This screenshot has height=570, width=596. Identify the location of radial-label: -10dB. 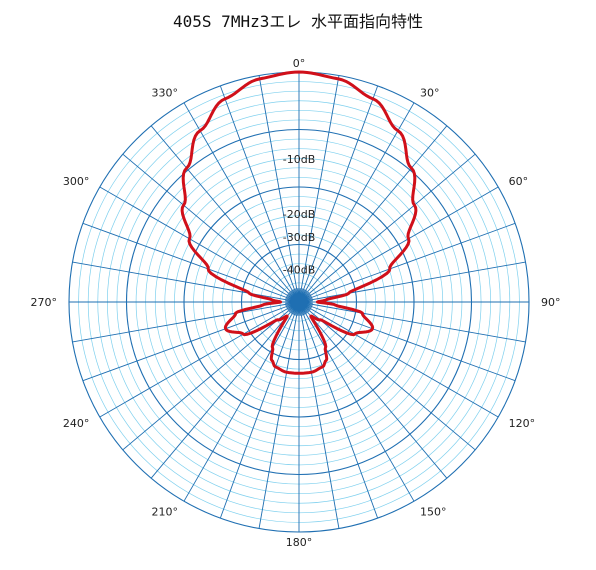
(299, 159).